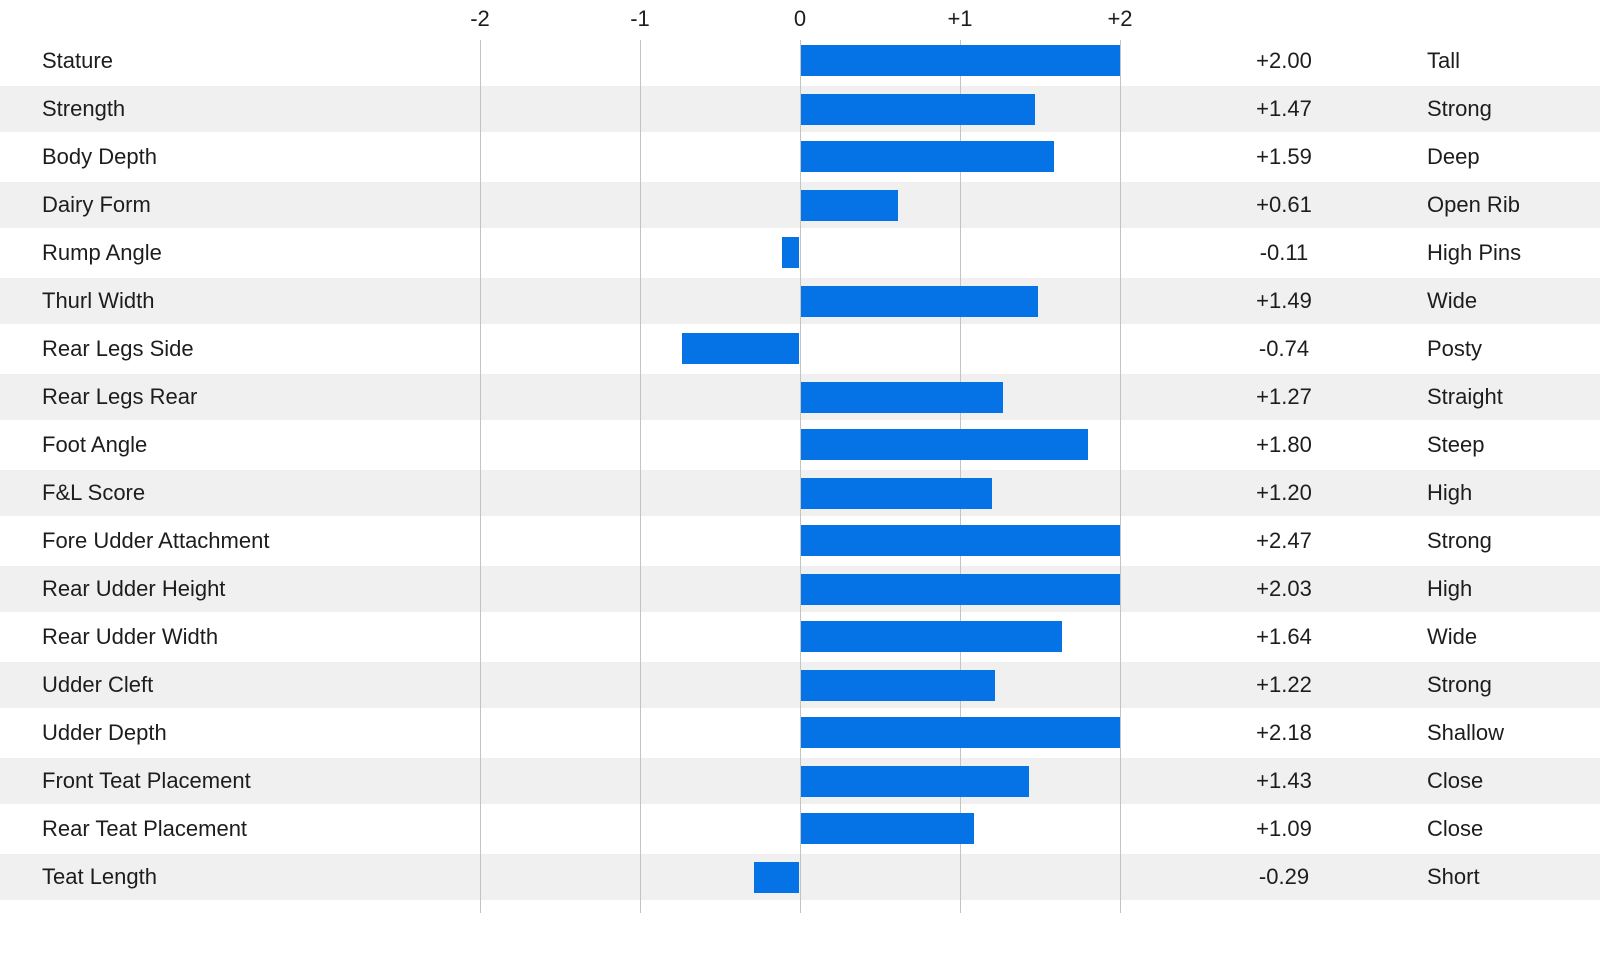 Image resolution: width=1600 pixels, height=980 pixels. Describe the element at coordinates (1284, 540) in the screenshot. I see `trait-sta-value: +2.47` at that location.